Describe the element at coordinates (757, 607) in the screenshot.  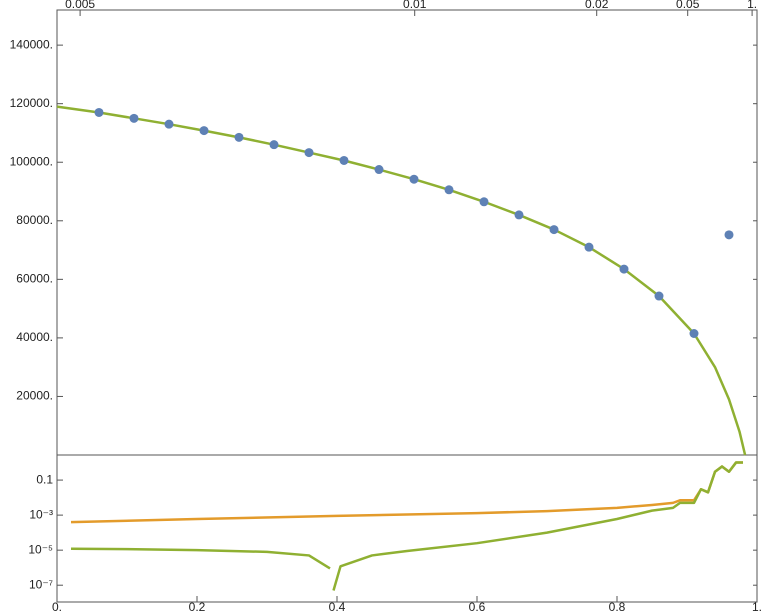
I see `x-tick-label: 1.` at that location.